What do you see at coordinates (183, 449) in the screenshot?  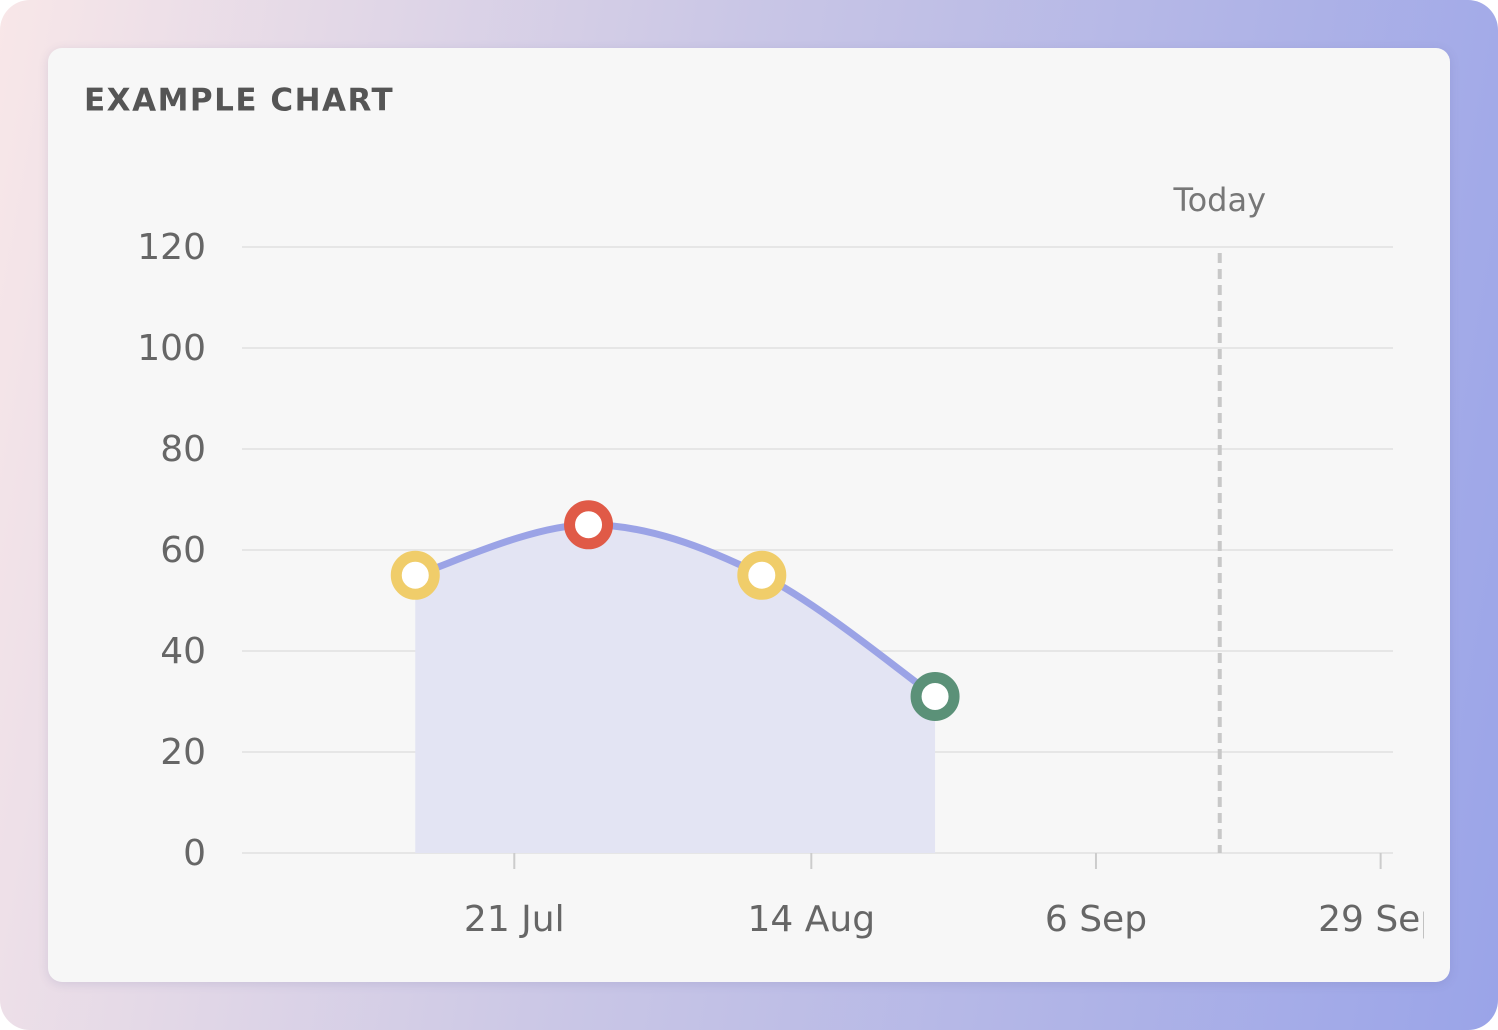 I see `y-tick-label: 80` at bounding box center [183, 449].